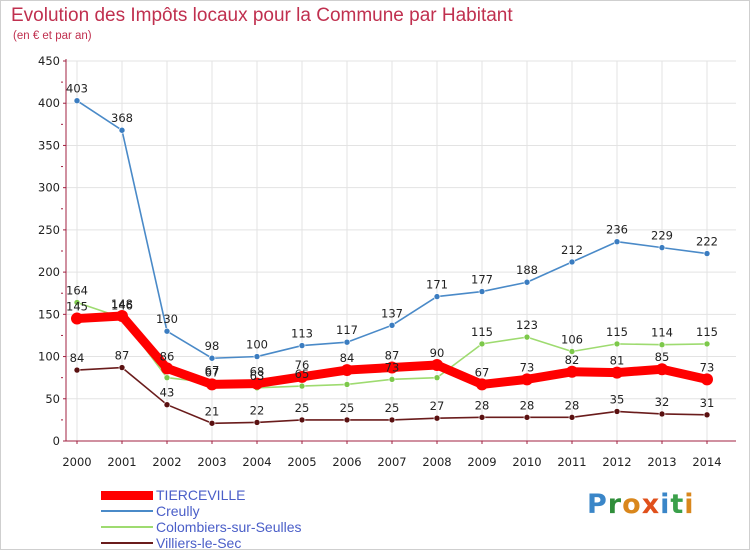 Image resolution: width=750 pixels, height=551 pixels. I want to click on x-tick-label: 2002, so click(166, 462).